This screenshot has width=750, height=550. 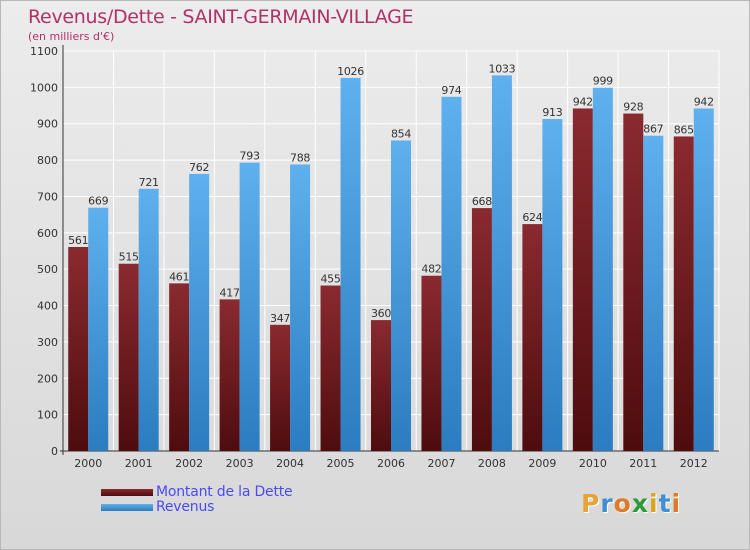 What do you see at coordinates (542, 463) in the screenshot?
I see `x-tick-label: 2009` at bounding box center [542, 463].